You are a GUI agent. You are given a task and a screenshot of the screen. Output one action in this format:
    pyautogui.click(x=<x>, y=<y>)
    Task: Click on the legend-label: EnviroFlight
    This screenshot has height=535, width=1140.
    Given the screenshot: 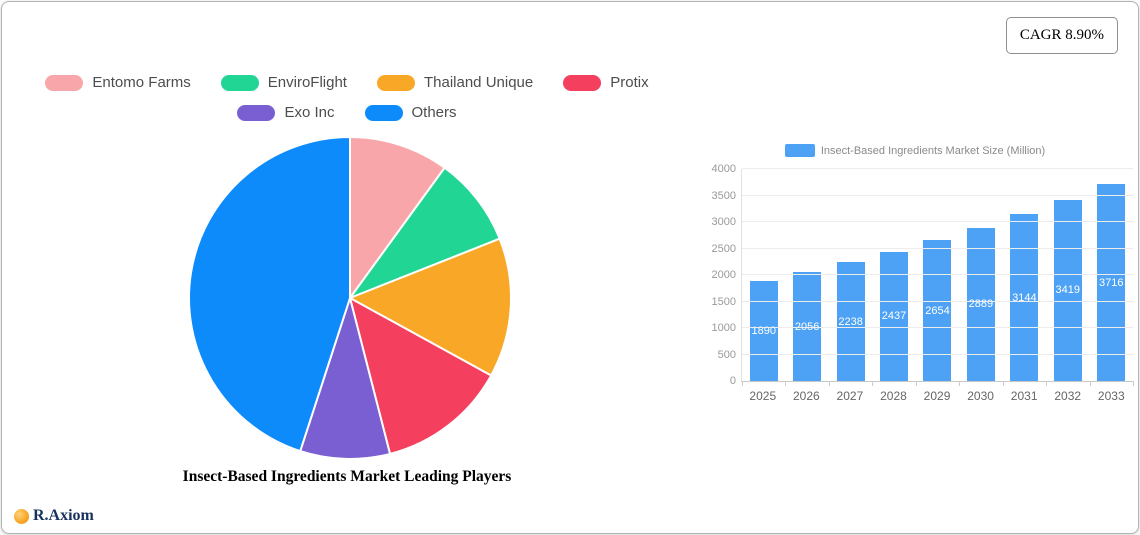 What is the action you would take?
    pyautogui.click(x=307, y=82)
    